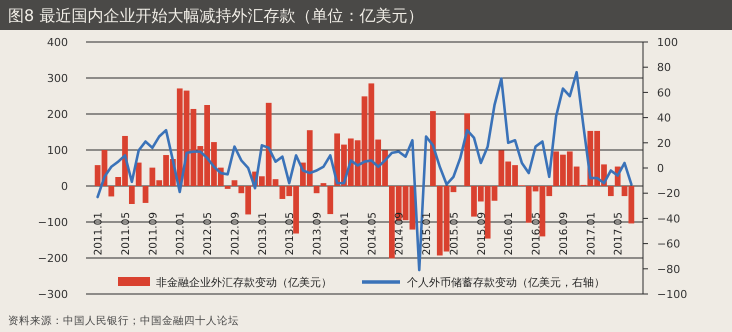 The width and height of the screenshot is (732, 332). Describe the element at coordinates (318, 234) in the screenshot. I see `x-tick-label: 2013.09` at that location.